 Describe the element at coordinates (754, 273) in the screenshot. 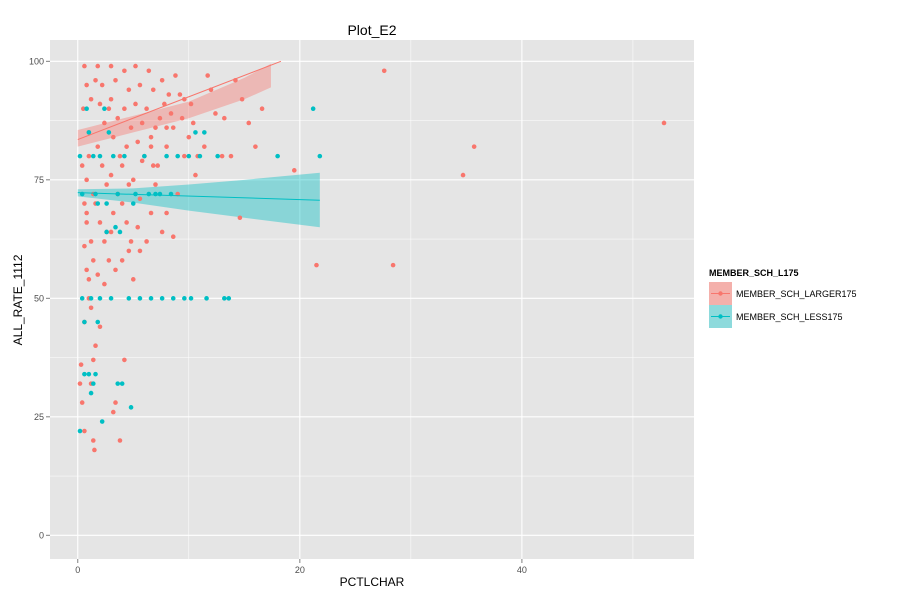

I see `legend-title: MEMBER_SCH_L175` at that location.